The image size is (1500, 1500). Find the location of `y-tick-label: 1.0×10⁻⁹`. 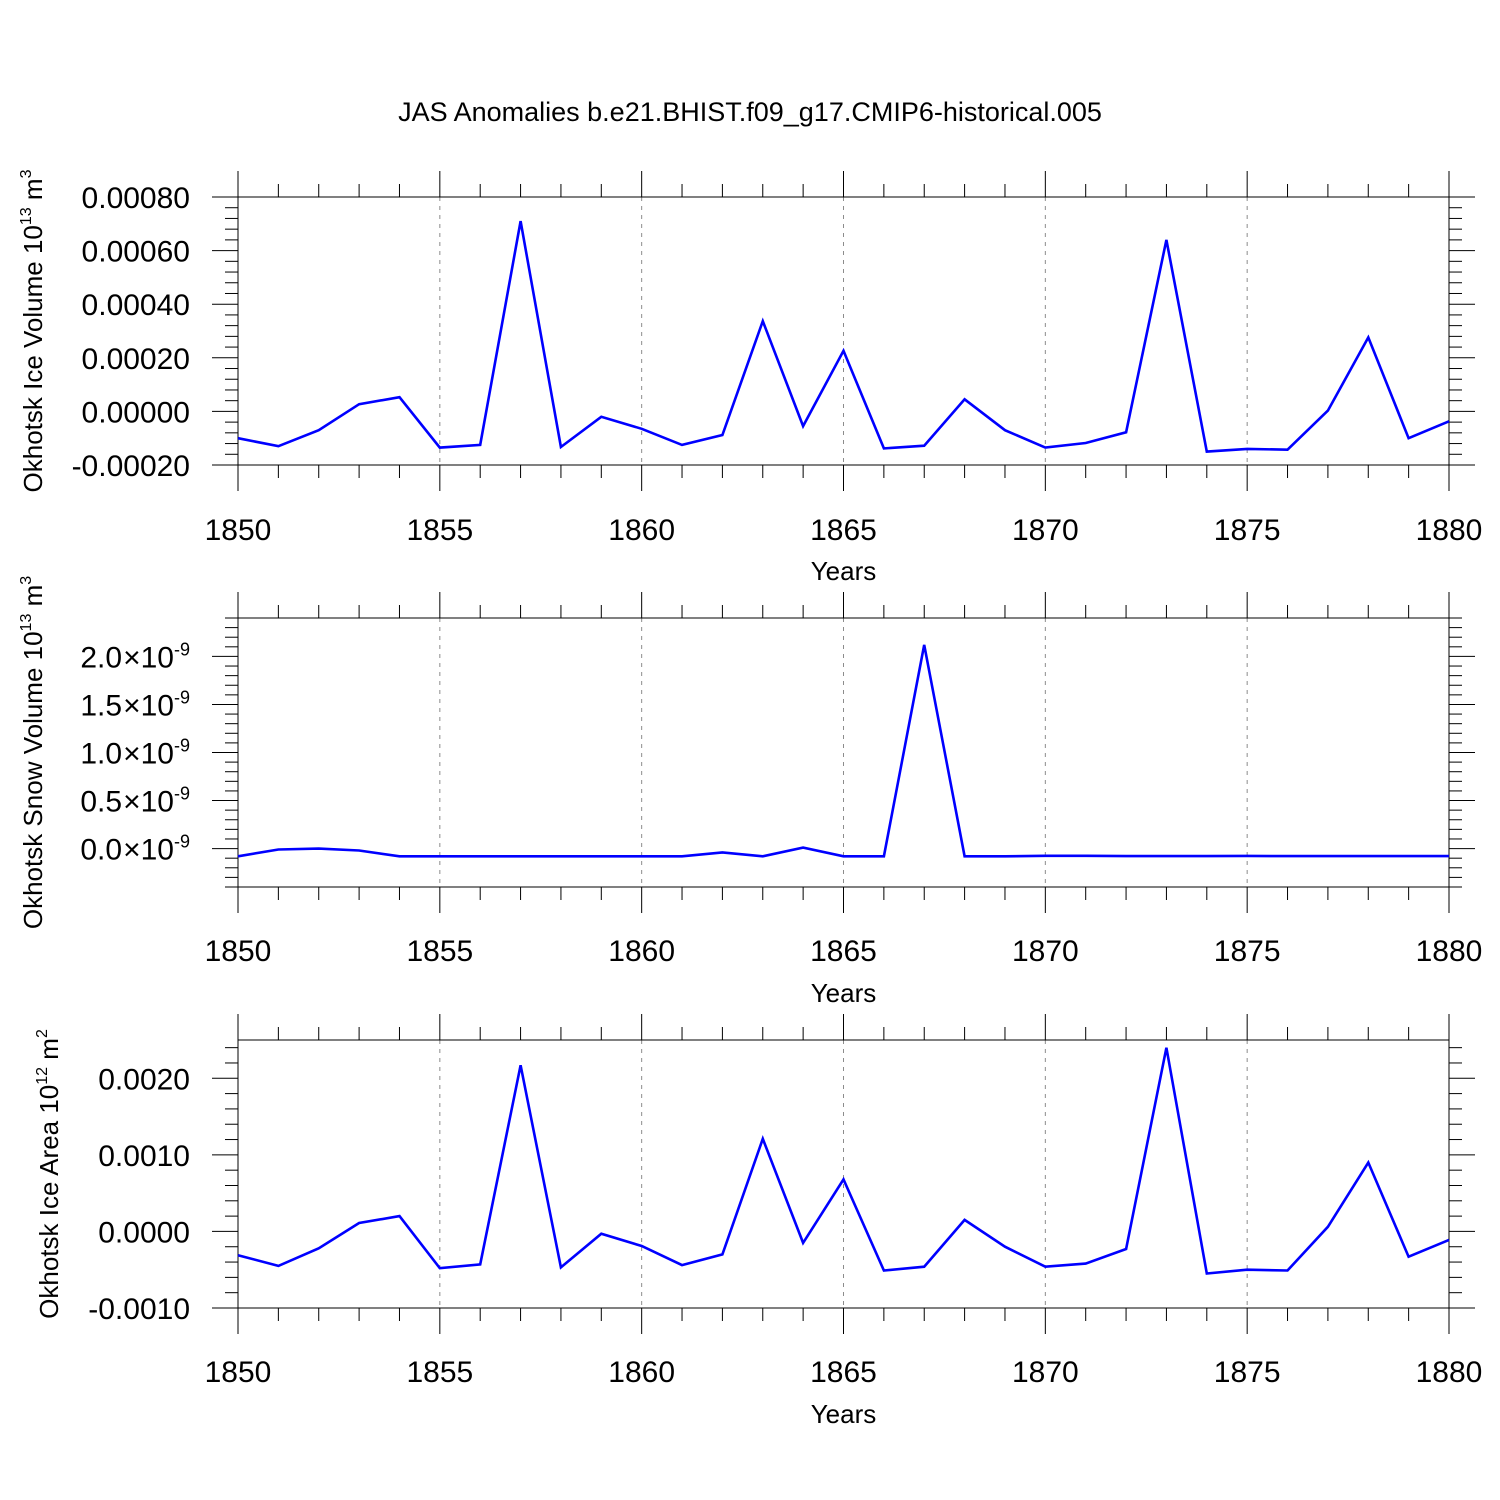

y-tick-label: 1.0×10⁻⁹ is located at coordinates (135, 753).